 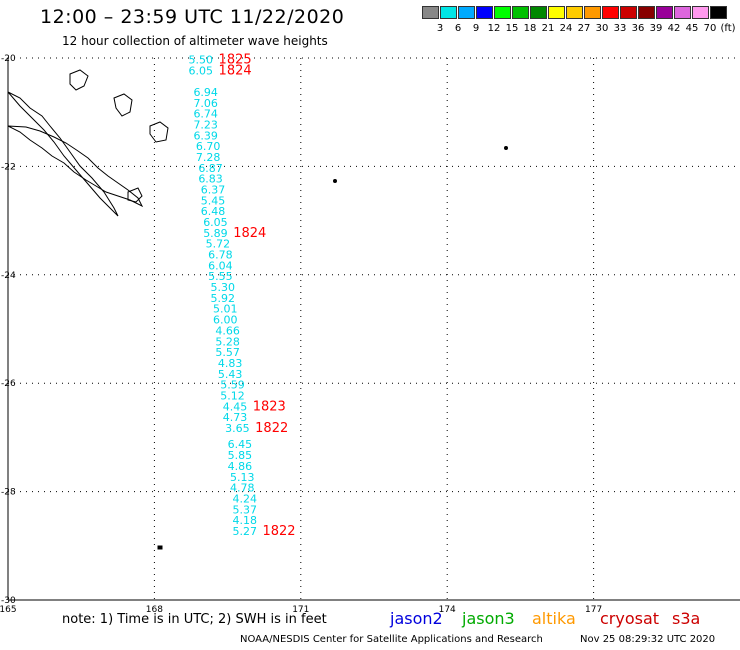 What do you see at coordinates (630, 618) in the screenshot?
I see `satellite-legend-cryosat: cryosat` at bounding box center [630, 618].